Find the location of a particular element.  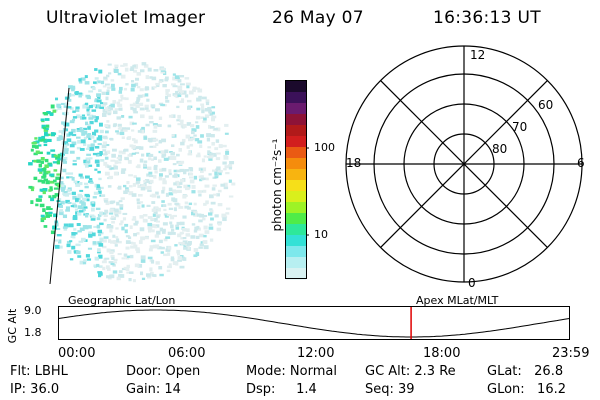

timeline-xtick-1200: 12:00 is located at coordinates (316, 353).